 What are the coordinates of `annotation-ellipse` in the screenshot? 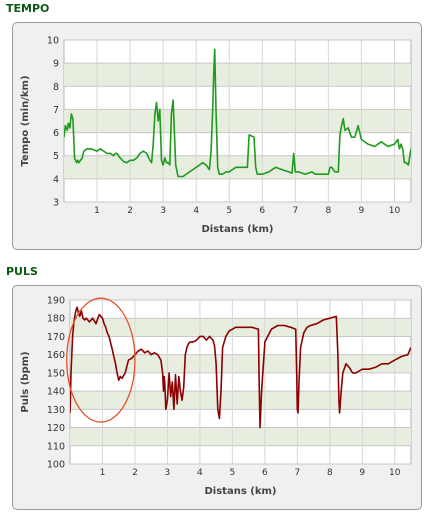 It's located at (101, 360).